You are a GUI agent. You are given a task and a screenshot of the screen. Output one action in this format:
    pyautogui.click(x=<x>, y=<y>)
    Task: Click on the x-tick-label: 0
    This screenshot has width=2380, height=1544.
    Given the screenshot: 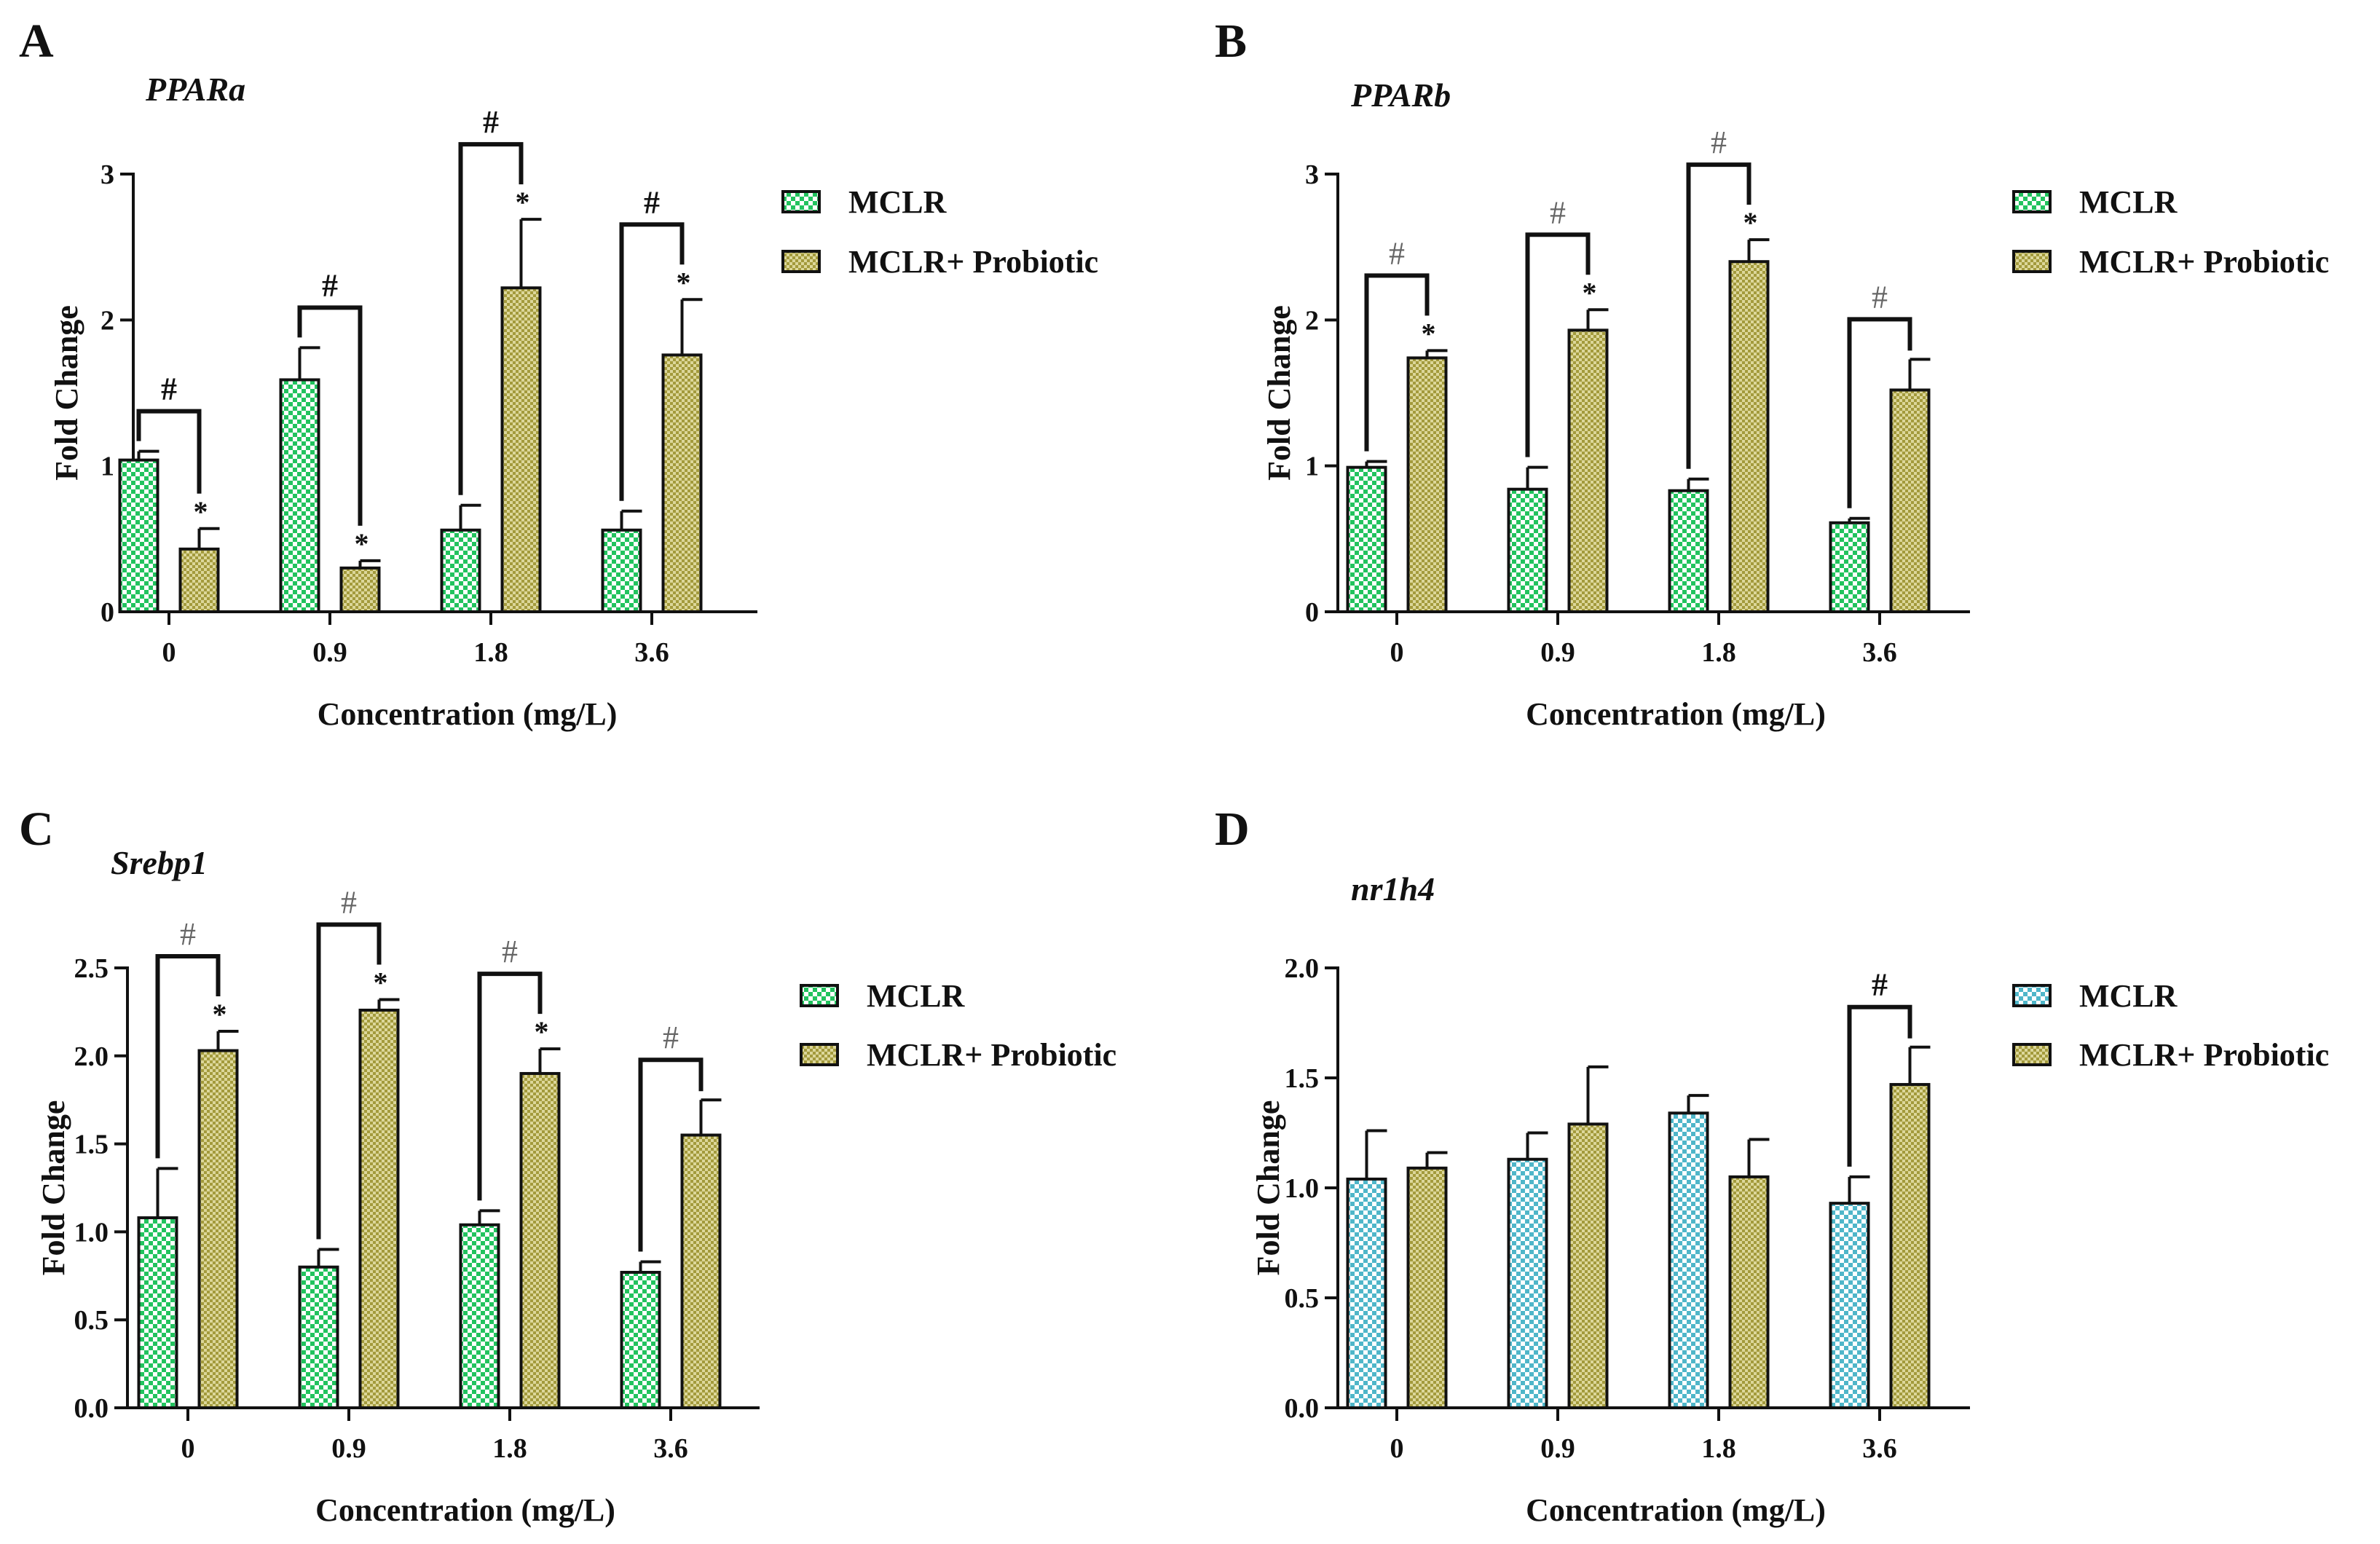 What is the action you would take?
    pyautogui.click(x=1397, y=652)
    